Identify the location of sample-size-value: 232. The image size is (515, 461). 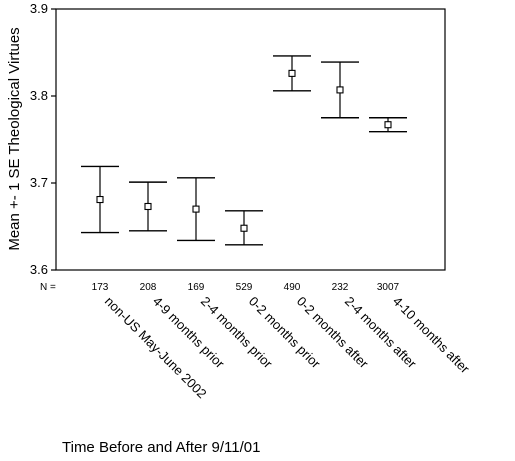
(340, 287).